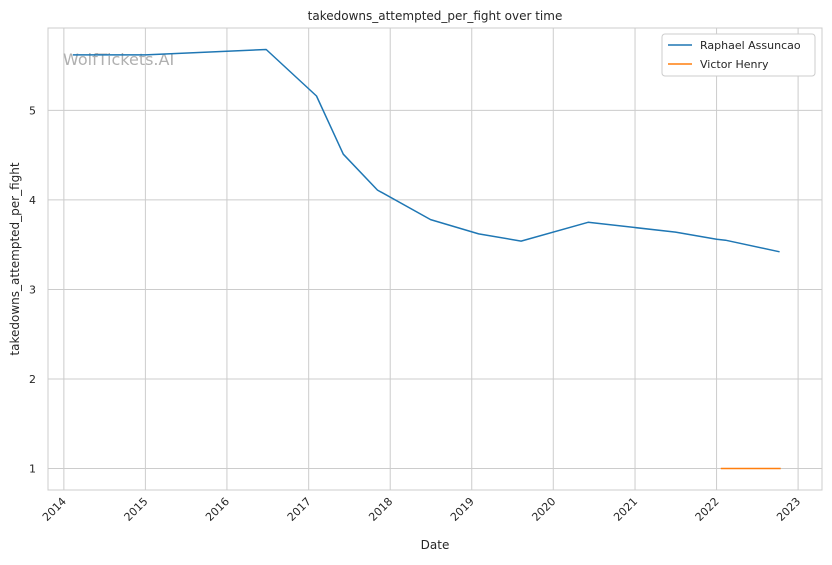 This screenshot has height=565, width=832. I want to click on y-tick-label: 4, so click(32, 200).